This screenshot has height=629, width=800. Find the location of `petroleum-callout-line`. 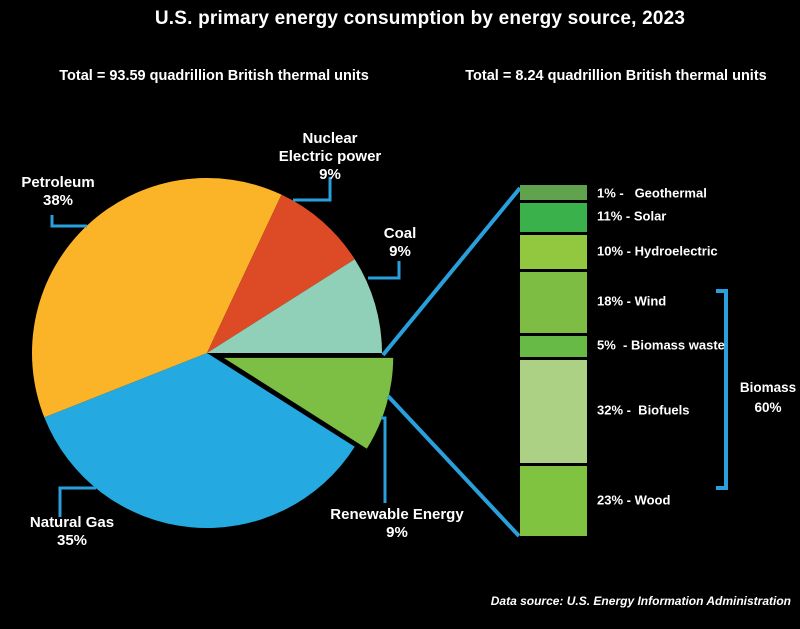

petroleum-callout-line is located at coordinates (68, 221).